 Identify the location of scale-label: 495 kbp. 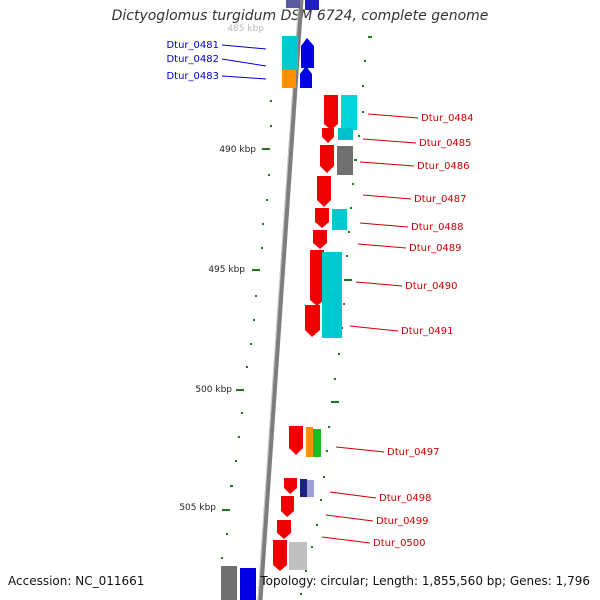
(226, 270).